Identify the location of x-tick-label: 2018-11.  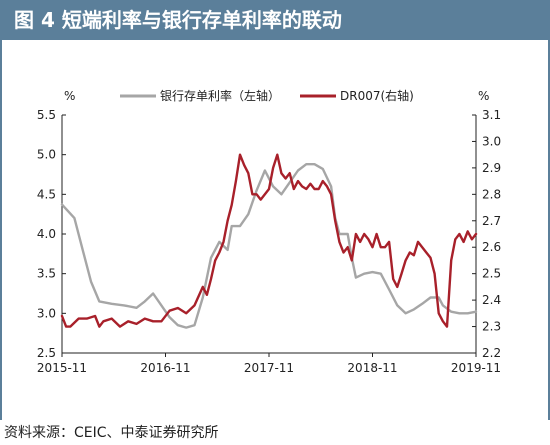
(372, 368).